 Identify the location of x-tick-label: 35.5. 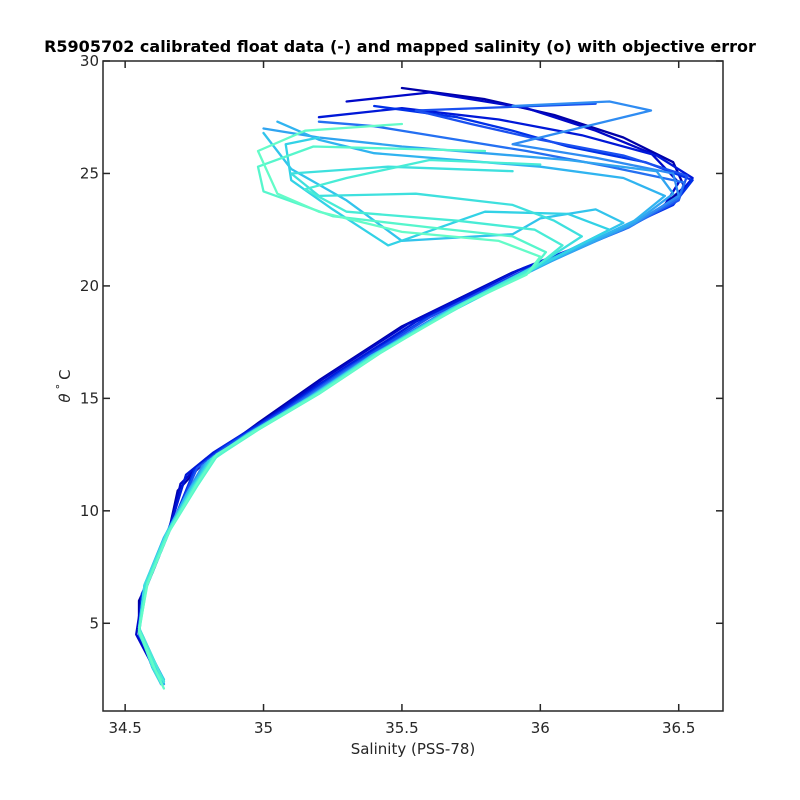
(401, 728).